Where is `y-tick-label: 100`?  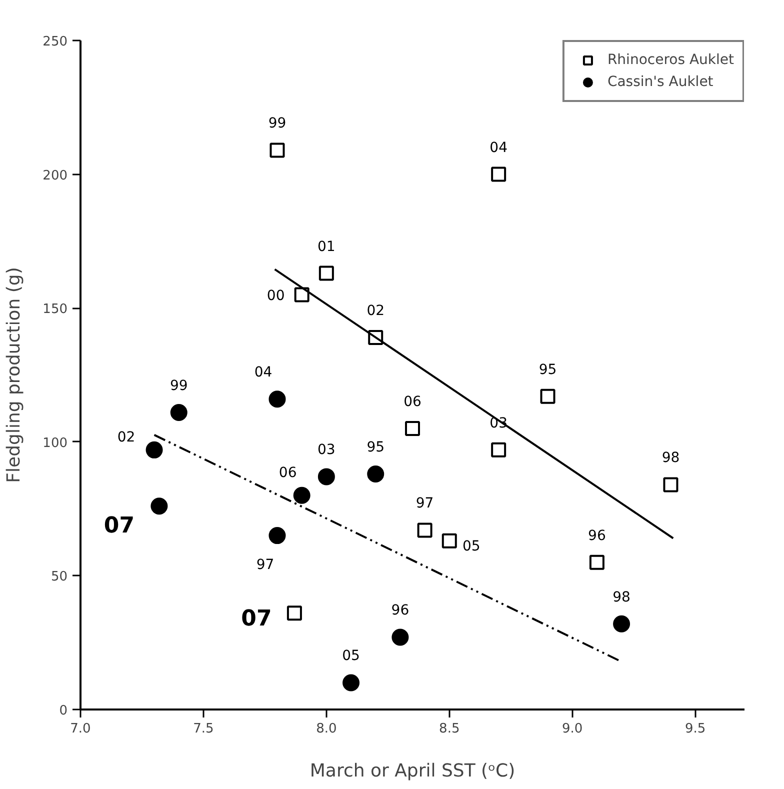 y-tick-label: 100 is located at coordinates (55, 443).